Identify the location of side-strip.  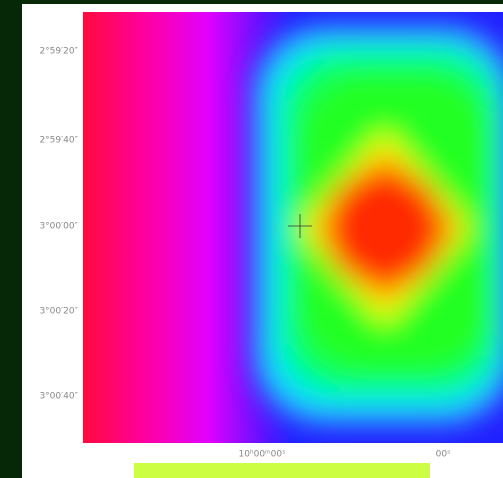
(11, 239).